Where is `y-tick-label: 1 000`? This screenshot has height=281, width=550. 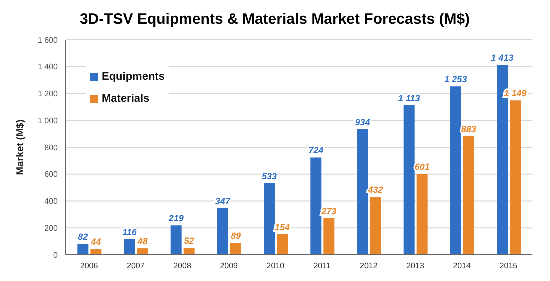
y-tick-label: 1 000 is located at coordinates (48, 121).